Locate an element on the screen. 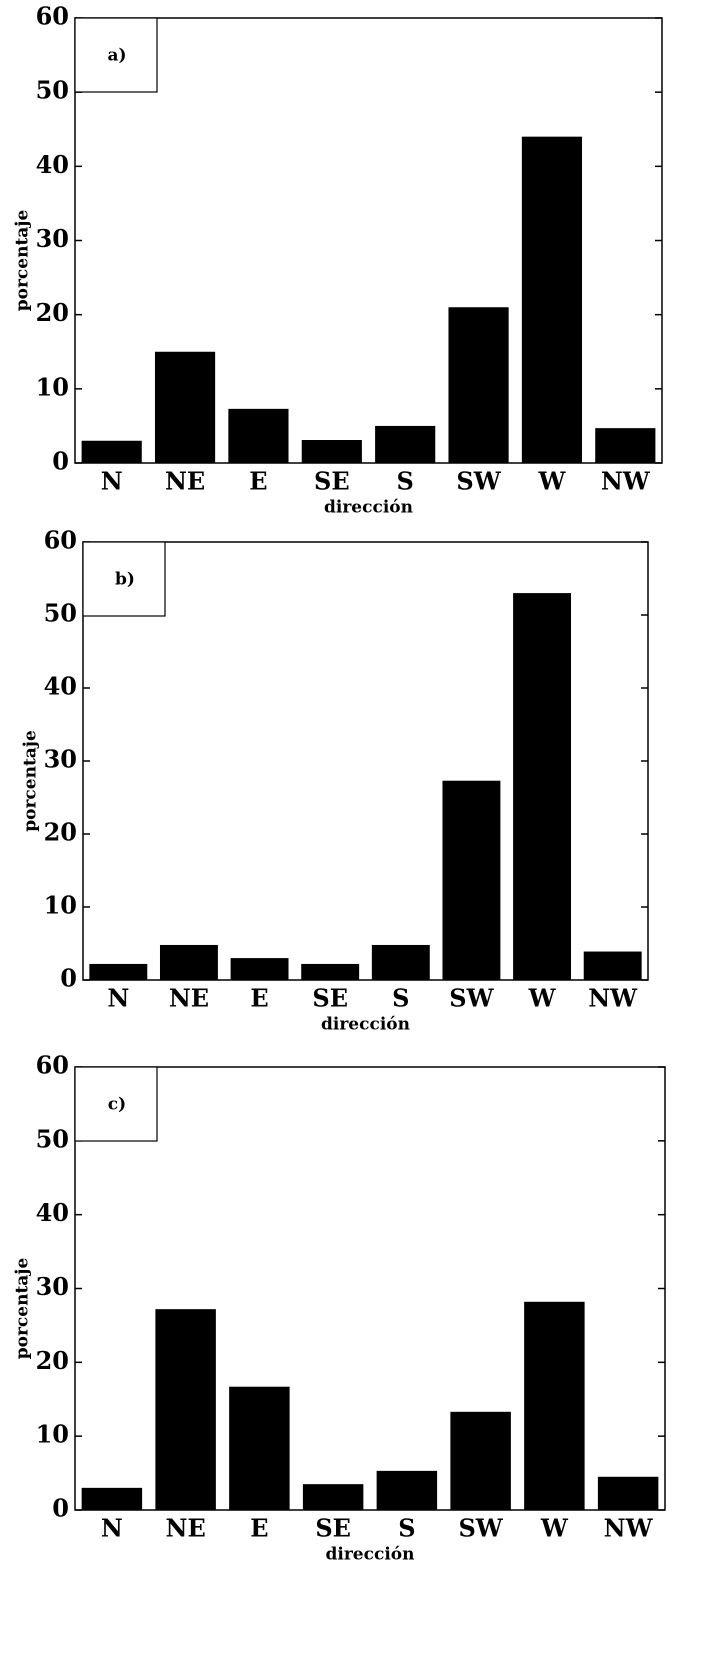  panel-label: b) is located at coordinates (125, 580).